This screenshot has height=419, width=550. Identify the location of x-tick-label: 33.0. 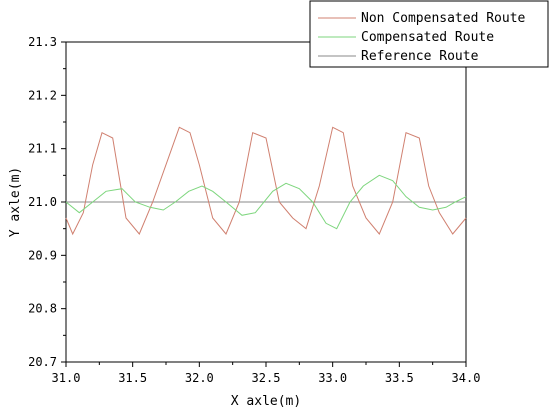
(332, 378).